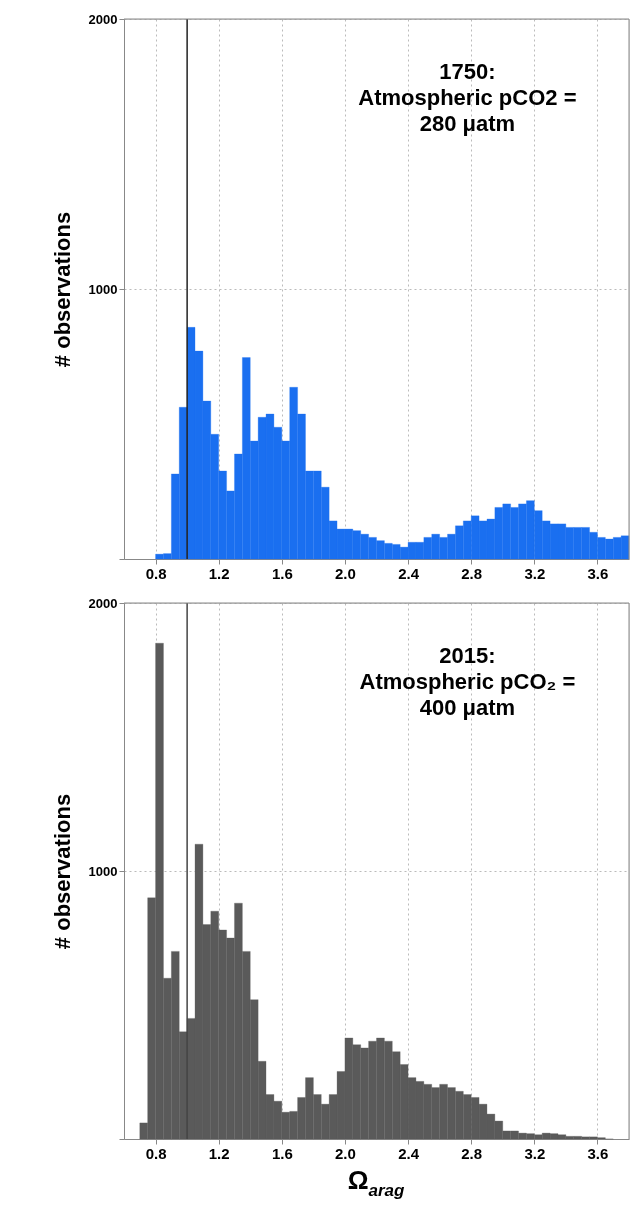 The width and height of the screenshot is (637, 1211). I want to click on annotation: 2015: Atmospheric pCO₂ = 400 μatm, so click(467, 681).